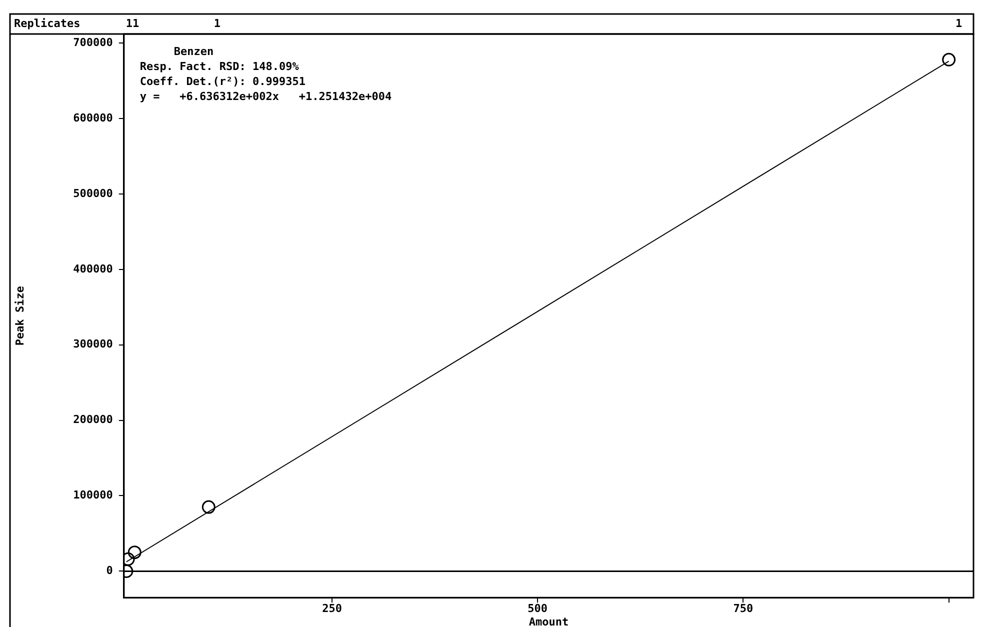 The width and height of the screenshot is (989, 637). What do you see at coordinates (266, 96) in the screenshot?
I see `annotation: y = +6.636312e+002x +1.251432e+004` at bounding box center [266, 96].